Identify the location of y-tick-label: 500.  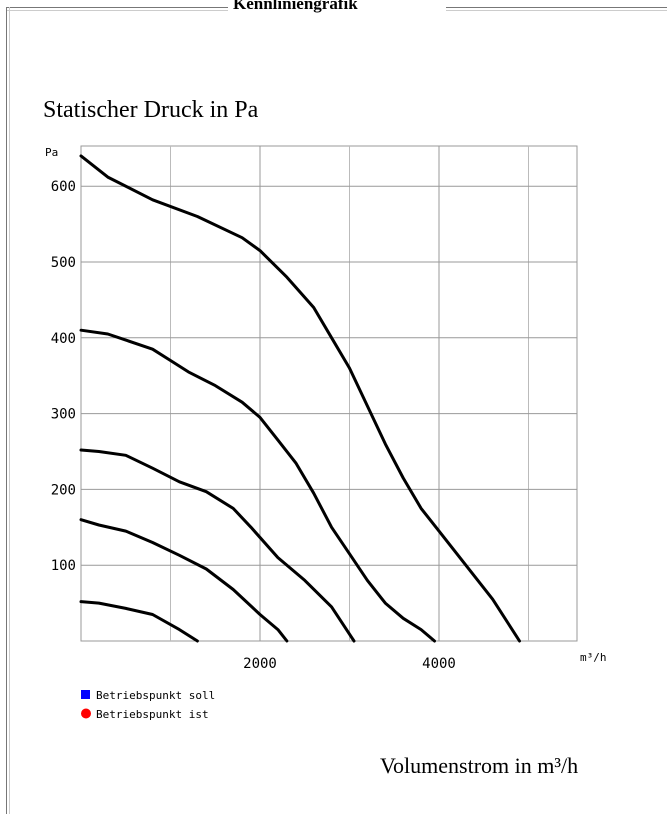
(63, 263).